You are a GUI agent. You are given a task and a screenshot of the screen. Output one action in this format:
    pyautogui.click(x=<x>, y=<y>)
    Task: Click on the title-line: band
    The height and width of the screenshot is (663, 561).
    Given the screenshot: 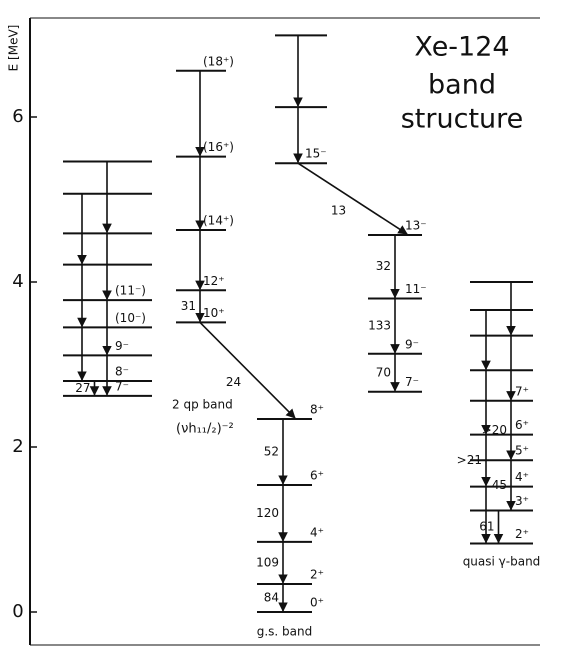 What is the action you would take?
    pyautogui.click(x=462, y=85)
    